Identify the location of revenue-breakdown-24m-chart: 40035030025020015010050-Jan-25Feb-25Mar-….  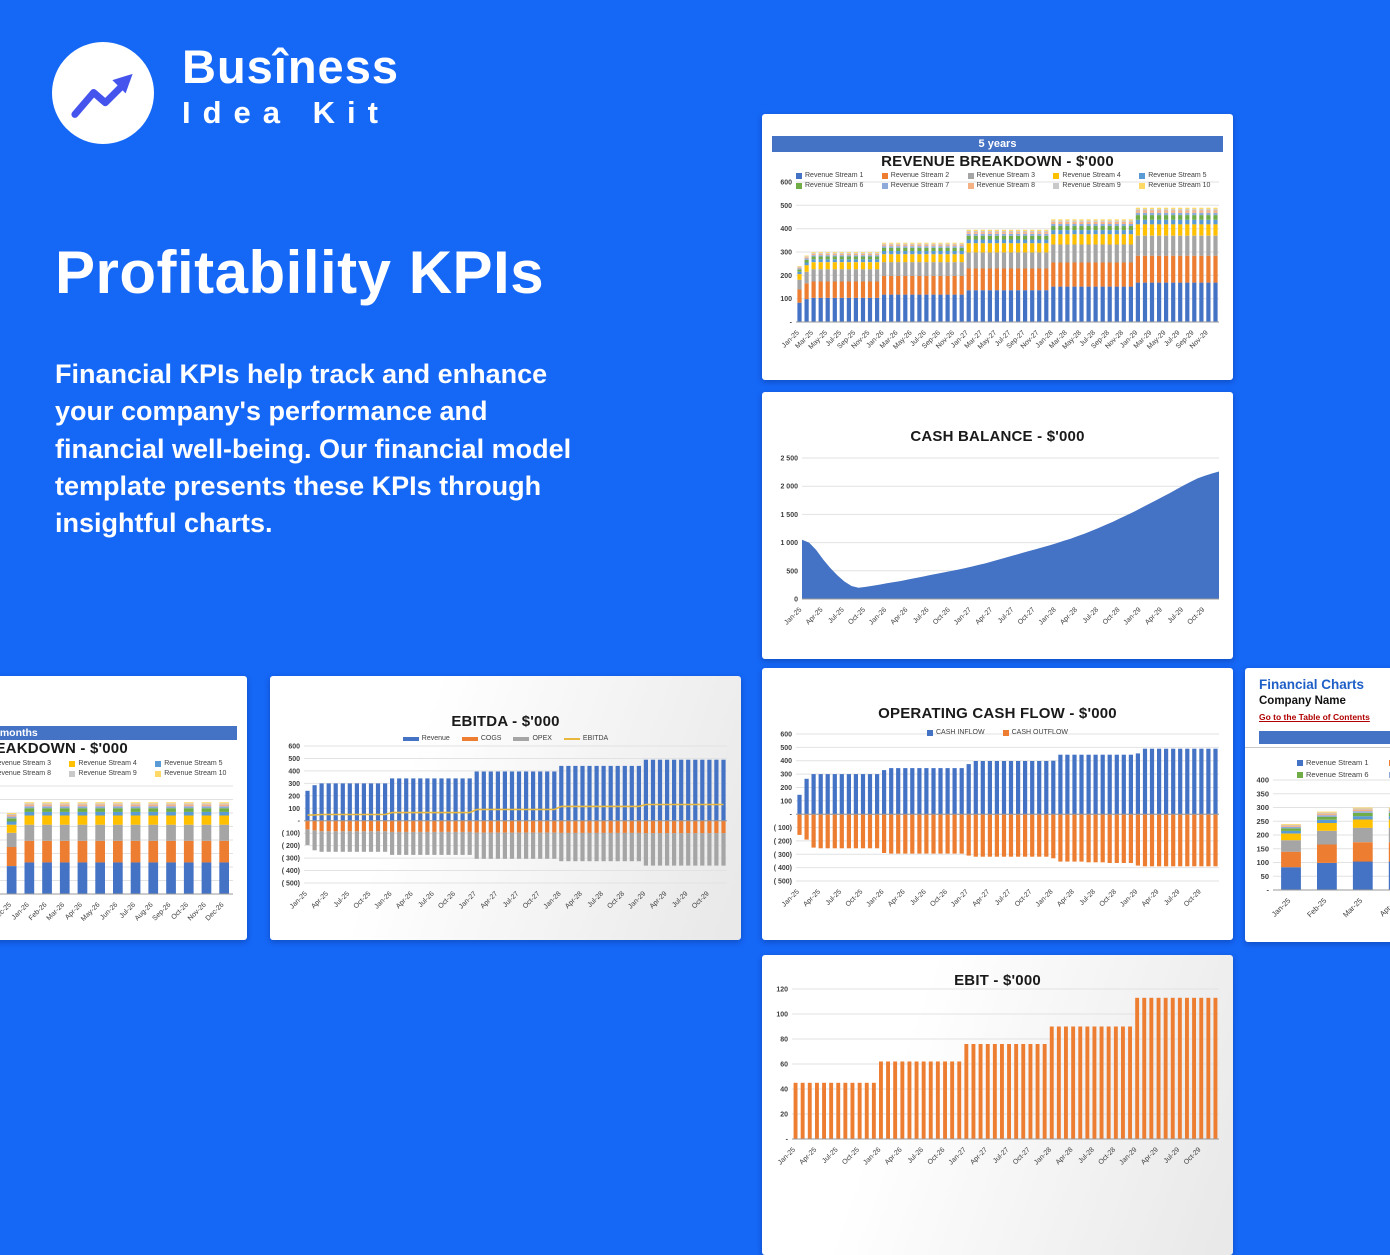
(121, 859).